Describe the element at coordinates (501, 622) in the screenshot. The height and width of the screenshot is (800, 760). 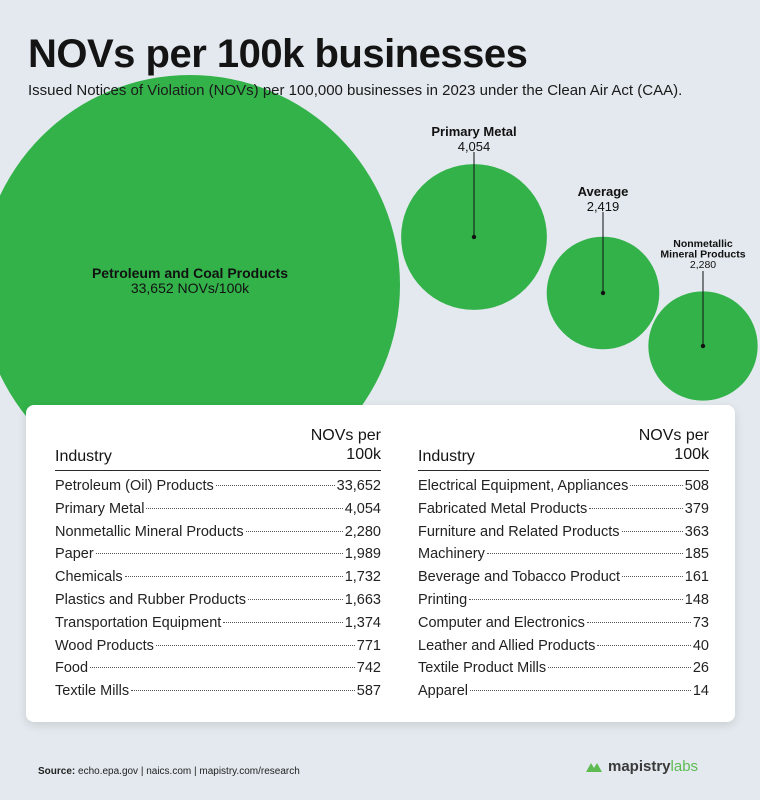
I see `industry-name: Computer and Electronics` at that location.